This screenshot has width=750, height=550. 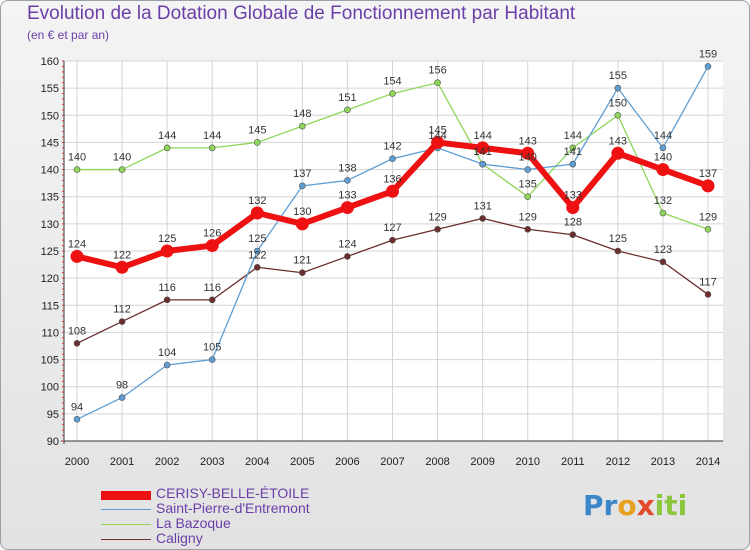 I want to click on data-label-caligny: 117, so click(x=708, y=282).